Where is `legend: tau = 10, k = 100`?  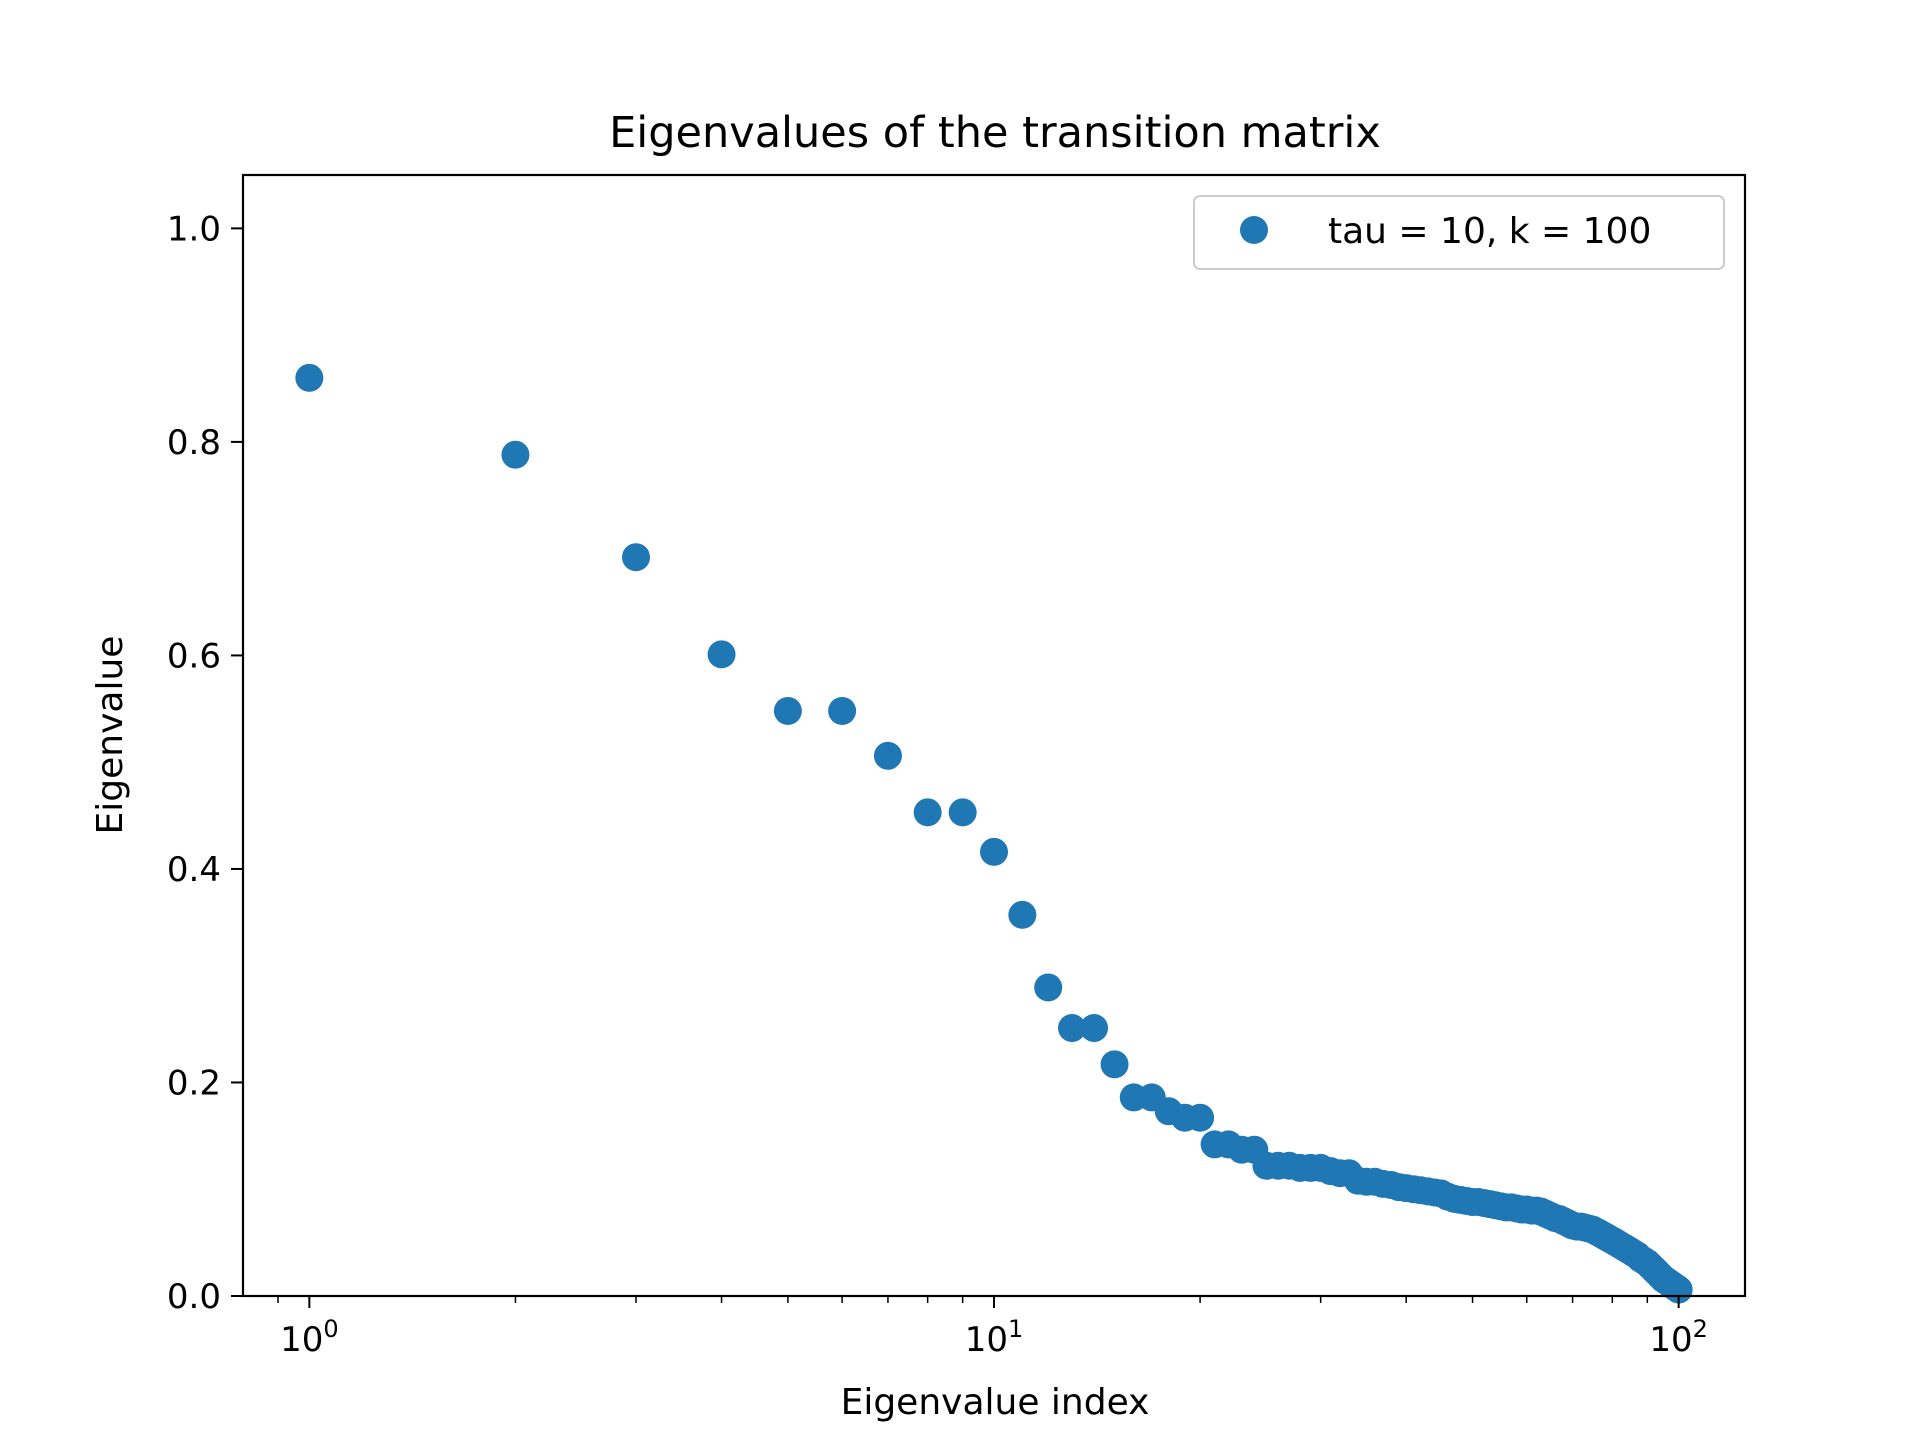 legend: tau = 10, k = 100 is located at coordinates (1459, 232).